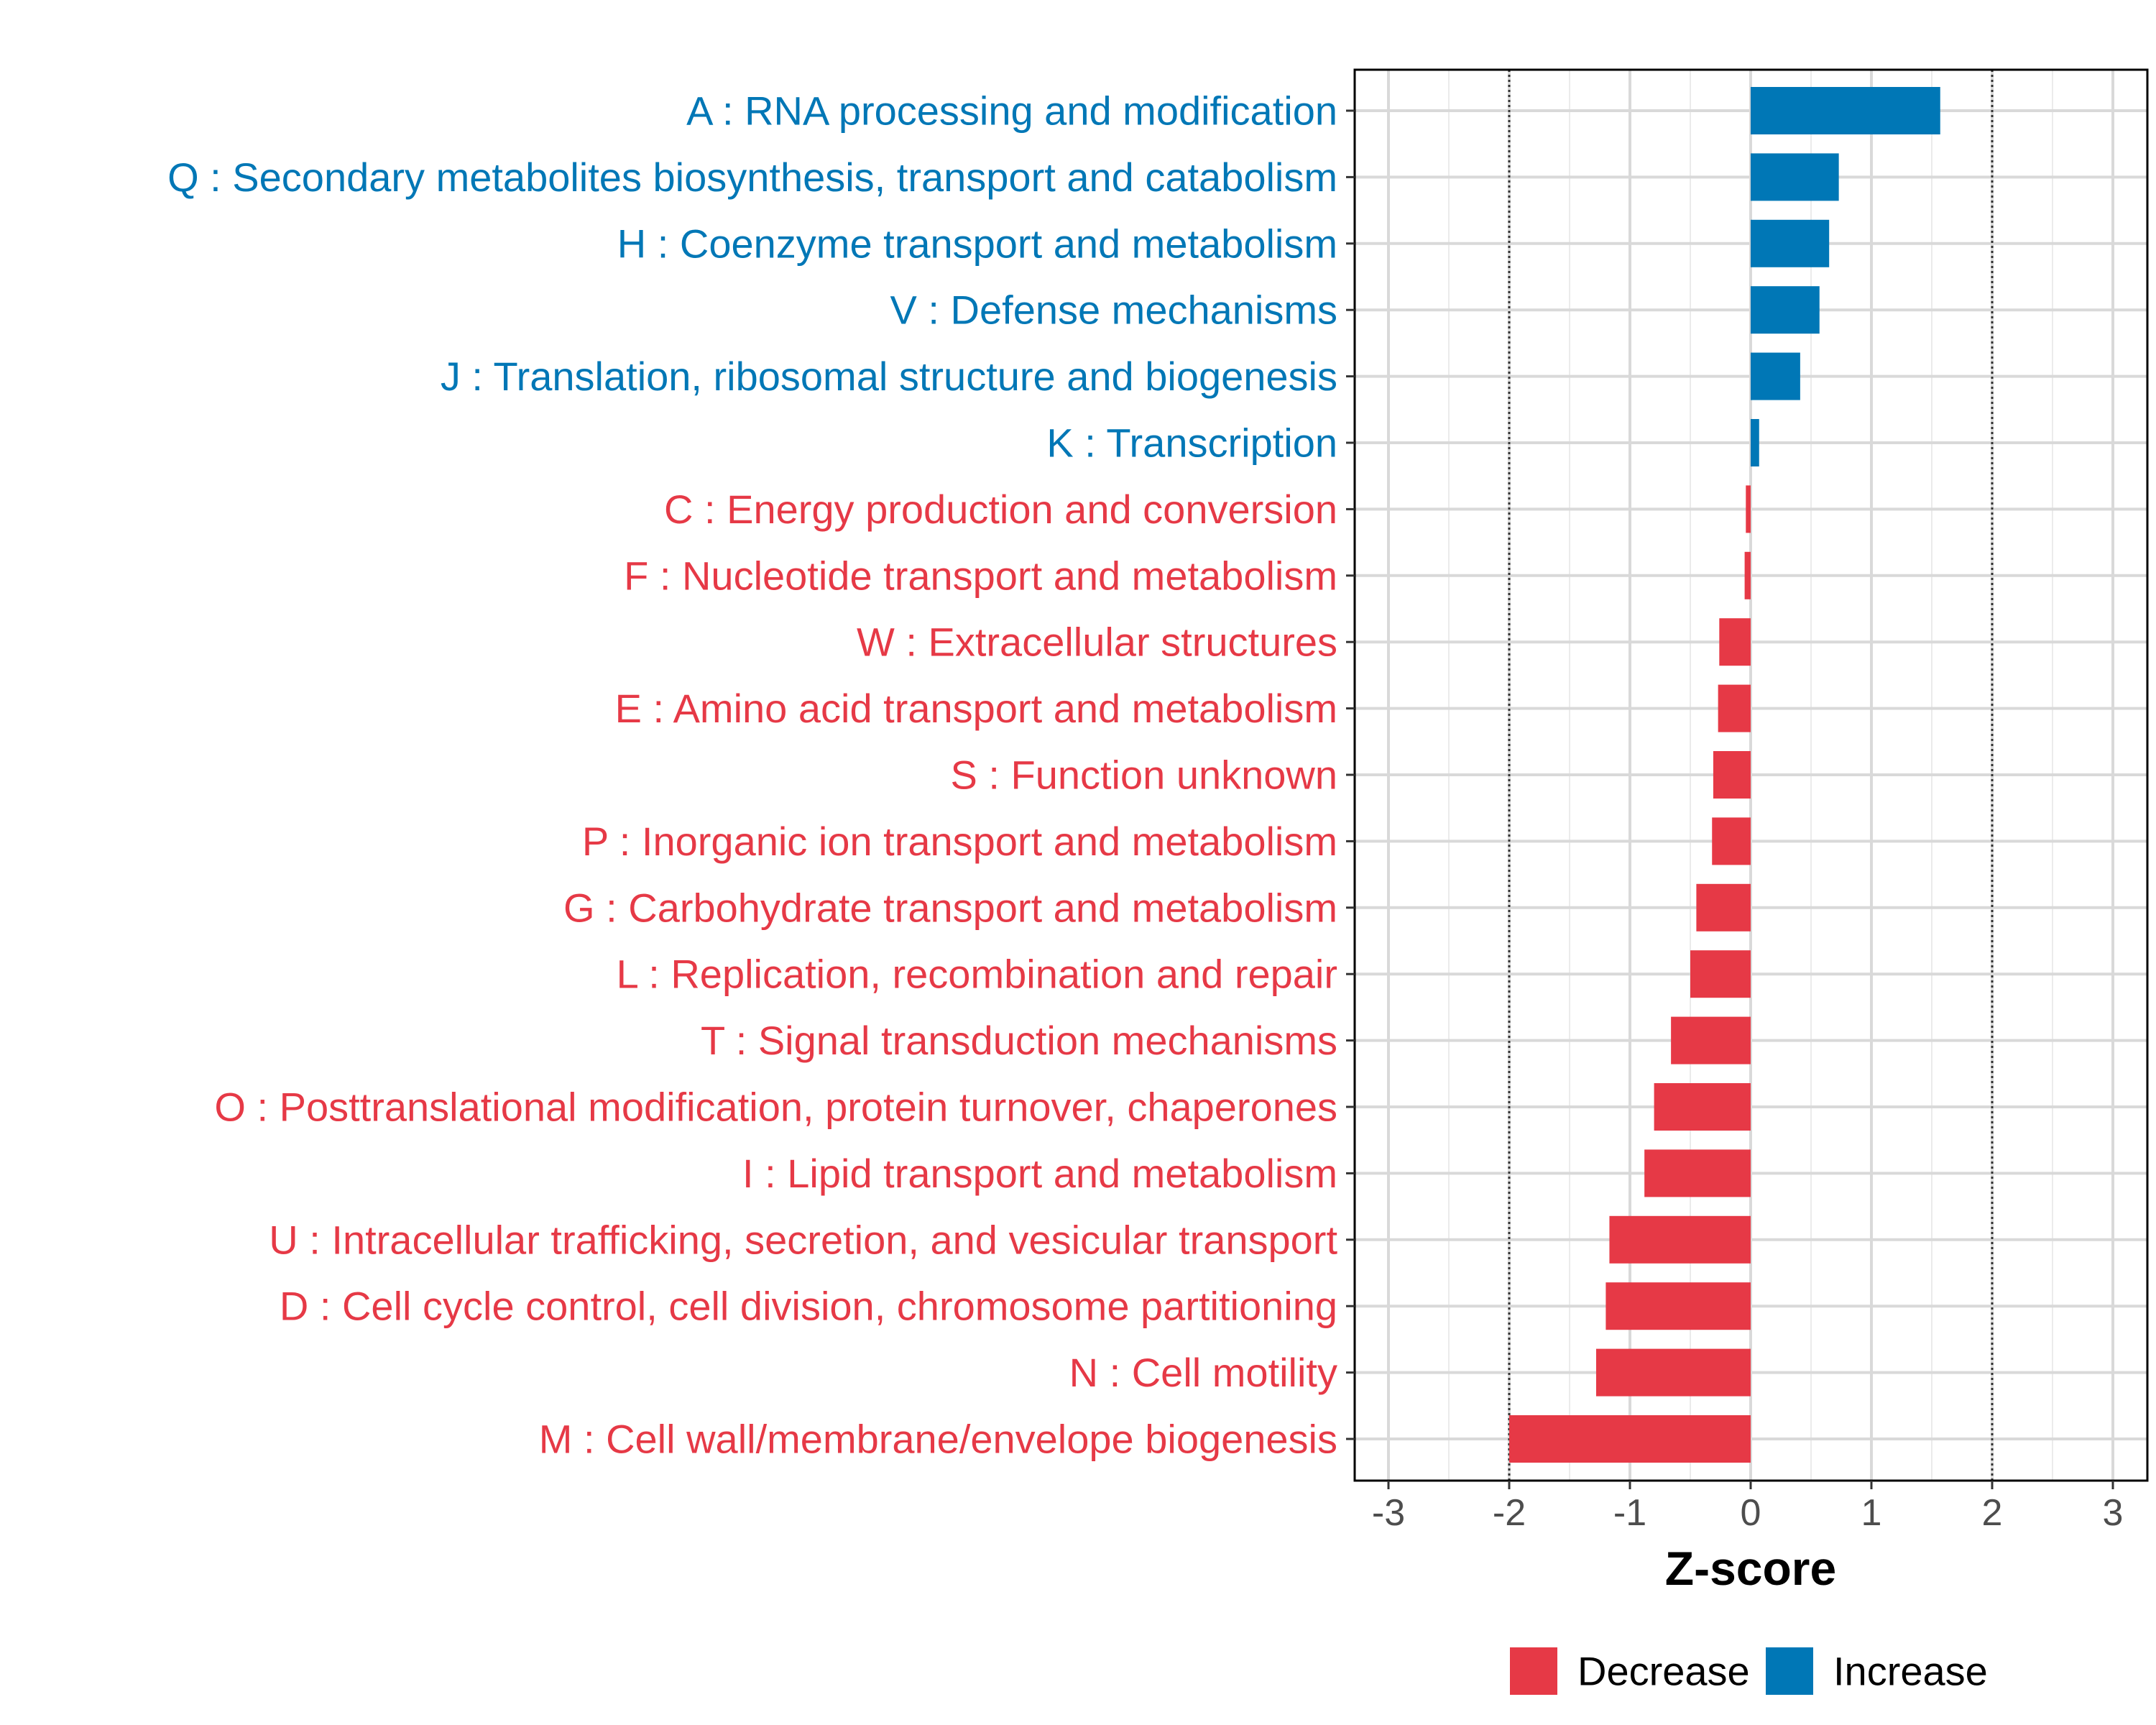 This screenshot has height=1725, width=2156. What do you see at coordinates (1097, 642) in the screenshot?
I see `category-label: W : Extracellular structures` at bounding box center [1097, 642].